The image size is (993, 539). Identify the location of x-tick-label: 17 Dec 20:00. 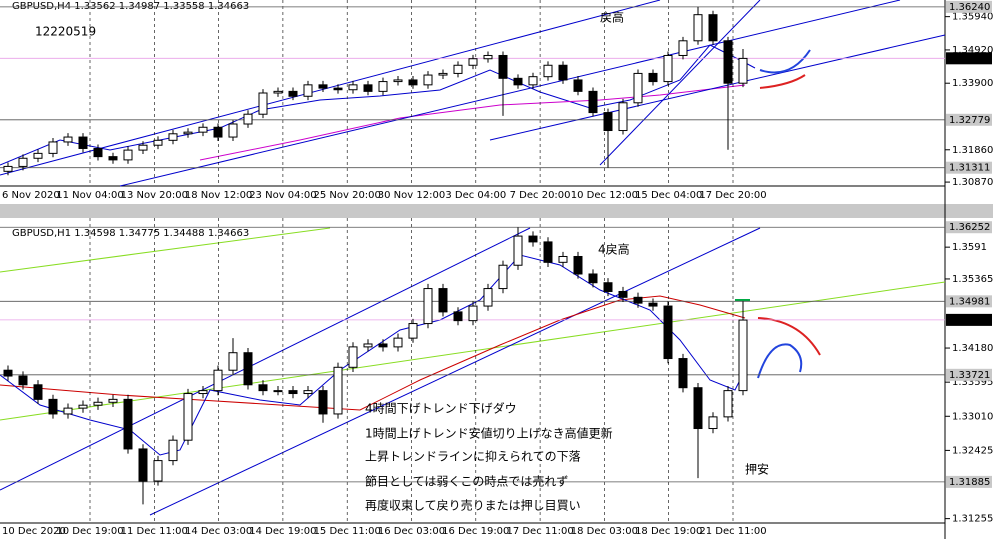
(732, 195).